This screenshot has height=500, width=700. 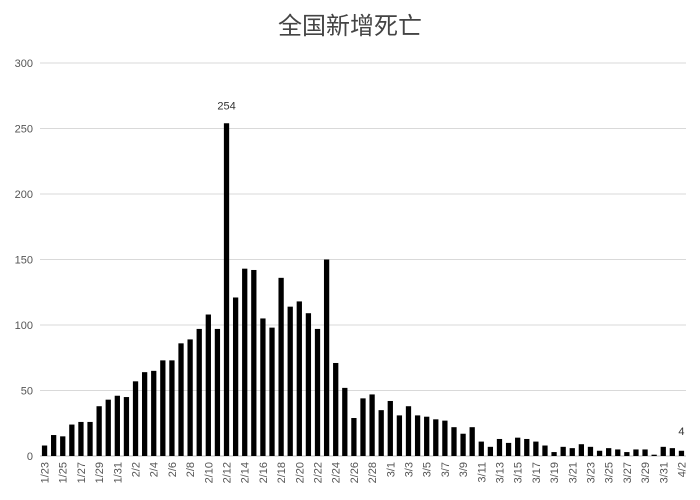 What do you see at coordinates (446, 469) in the screenshot?
I see `x-tick-label: 3/7` at bounding box center [446, 469].